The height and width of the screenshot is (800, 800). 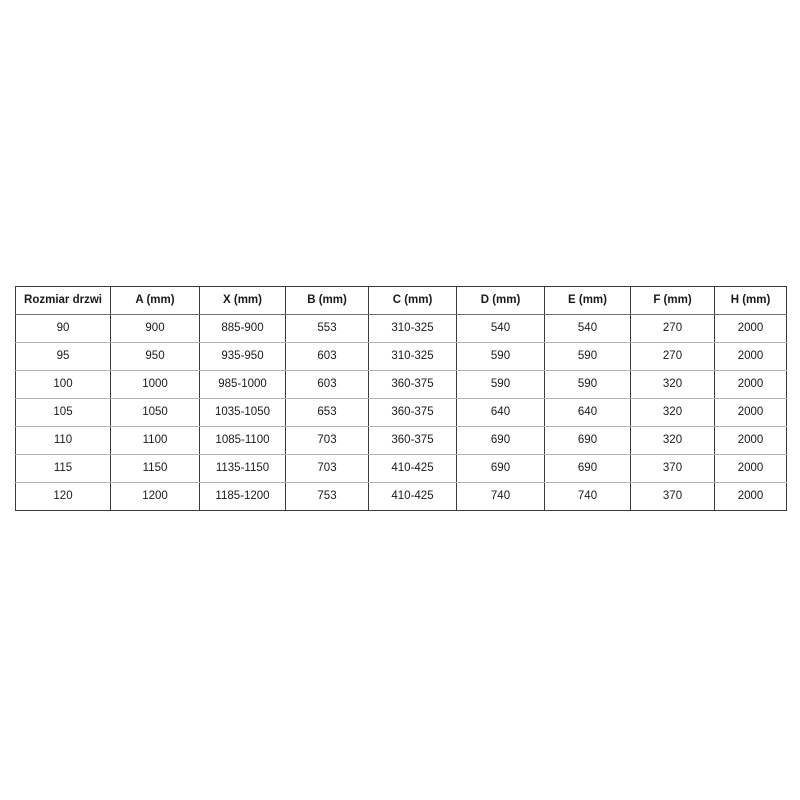 What do you see at coordinates (63, 496) in the screenshot?
I see `cell-door-size: 120` at bounding box center [63, 496].